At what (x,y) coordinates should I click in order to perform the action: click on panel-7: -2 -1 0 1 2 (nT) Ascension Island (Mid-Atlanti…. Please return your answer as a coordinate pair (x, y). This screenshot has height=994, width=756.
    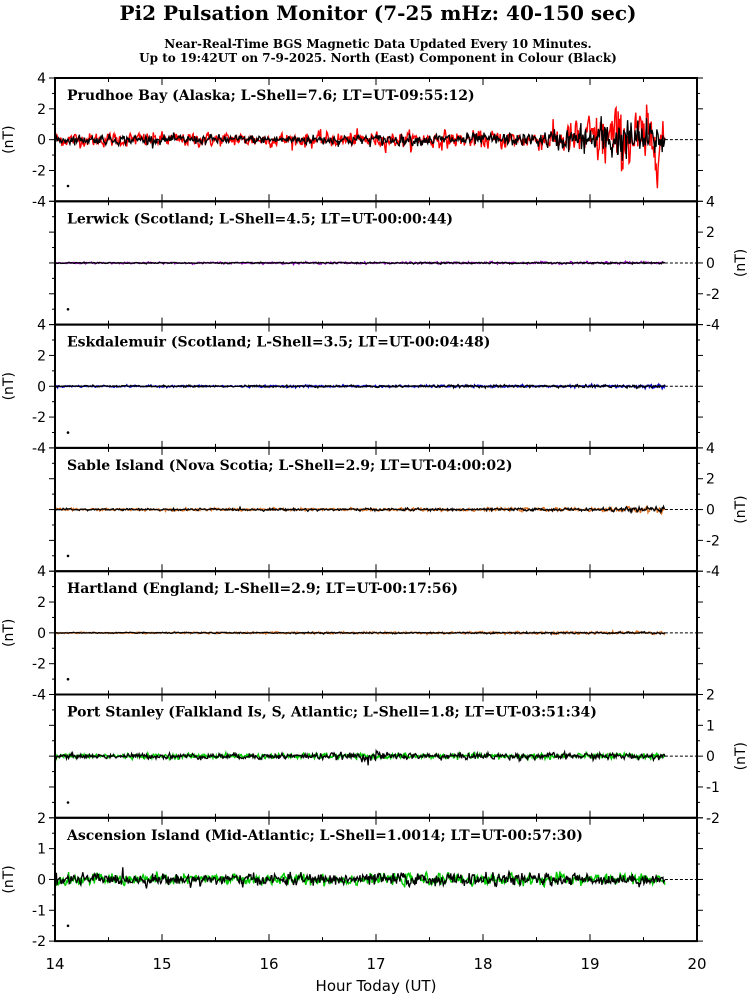
    Looking at the image, I should click on (352, 880).